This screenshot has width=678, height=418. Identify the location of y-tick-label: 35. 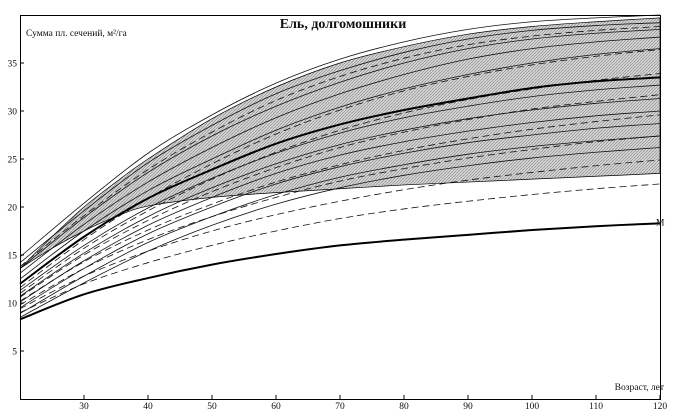
(13, 65).